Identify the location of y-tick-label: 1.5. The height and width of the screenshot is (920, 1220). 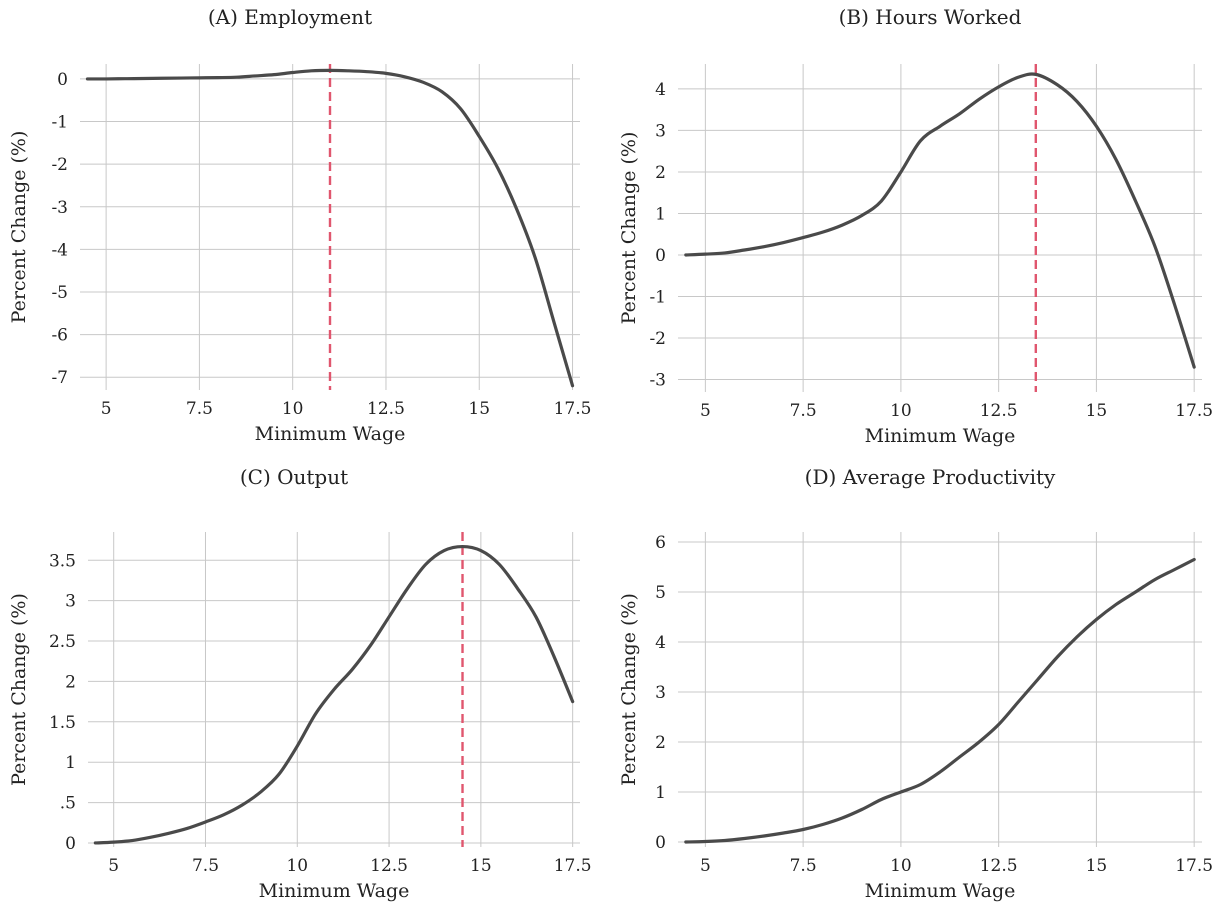
(62, 723).